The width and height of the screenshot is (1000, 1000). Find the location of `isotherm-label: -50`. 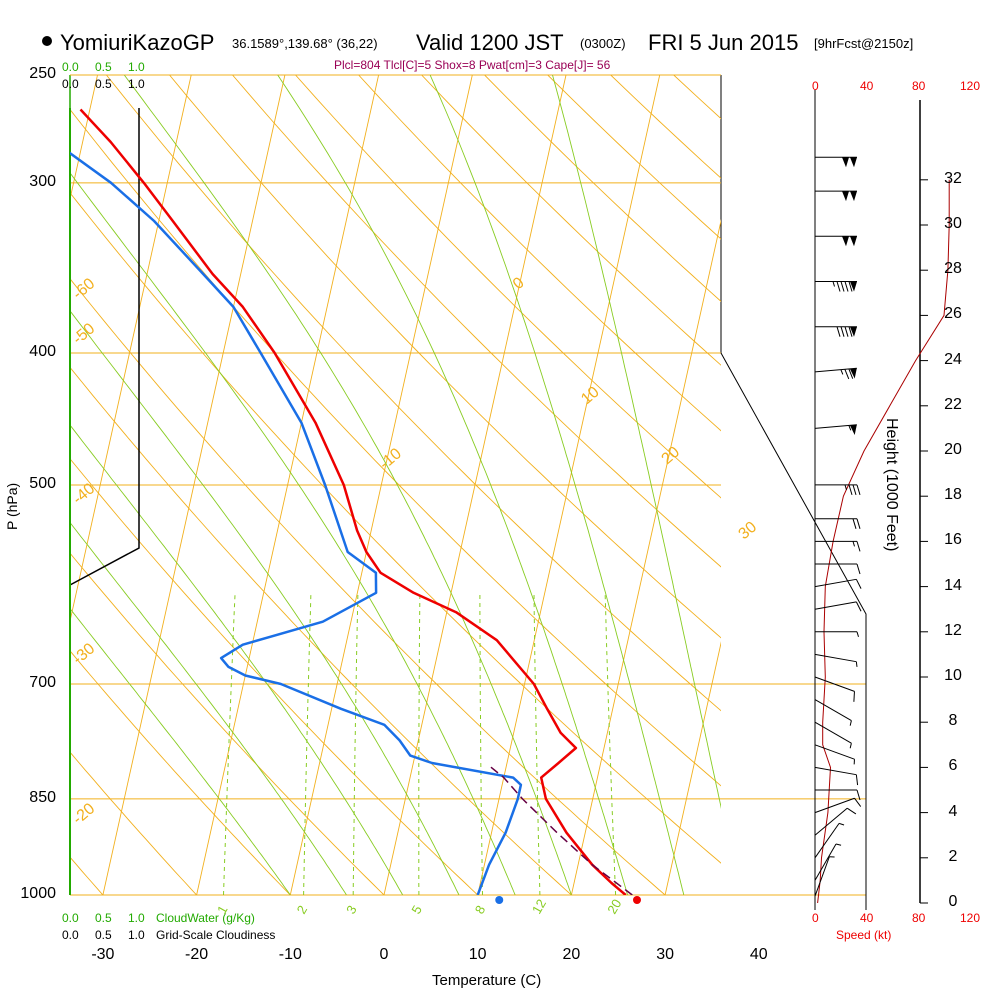

isotherm-label: -50 is located at coordinates (84, 334).